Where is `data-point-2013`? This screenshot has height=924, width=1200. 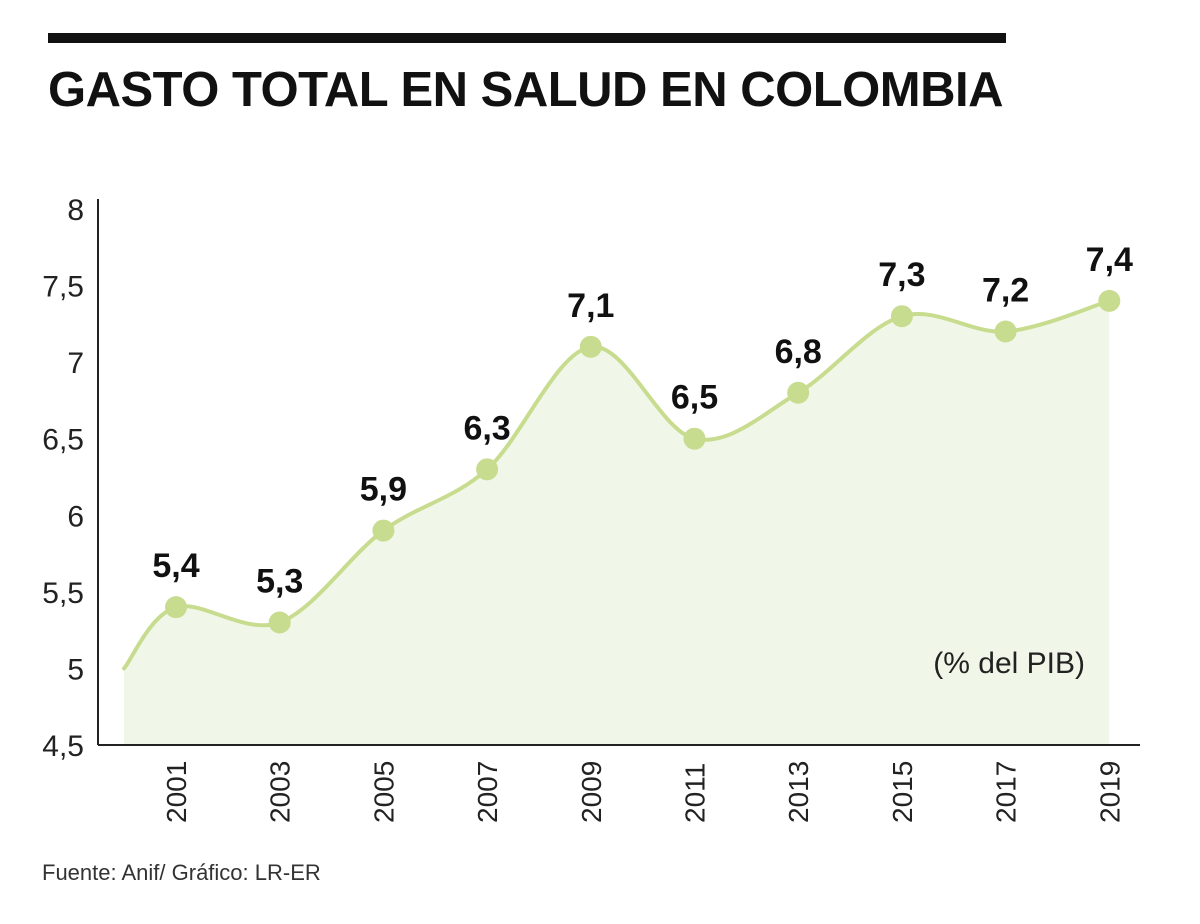
data-point-2013 is located at coordinates (798, 392).